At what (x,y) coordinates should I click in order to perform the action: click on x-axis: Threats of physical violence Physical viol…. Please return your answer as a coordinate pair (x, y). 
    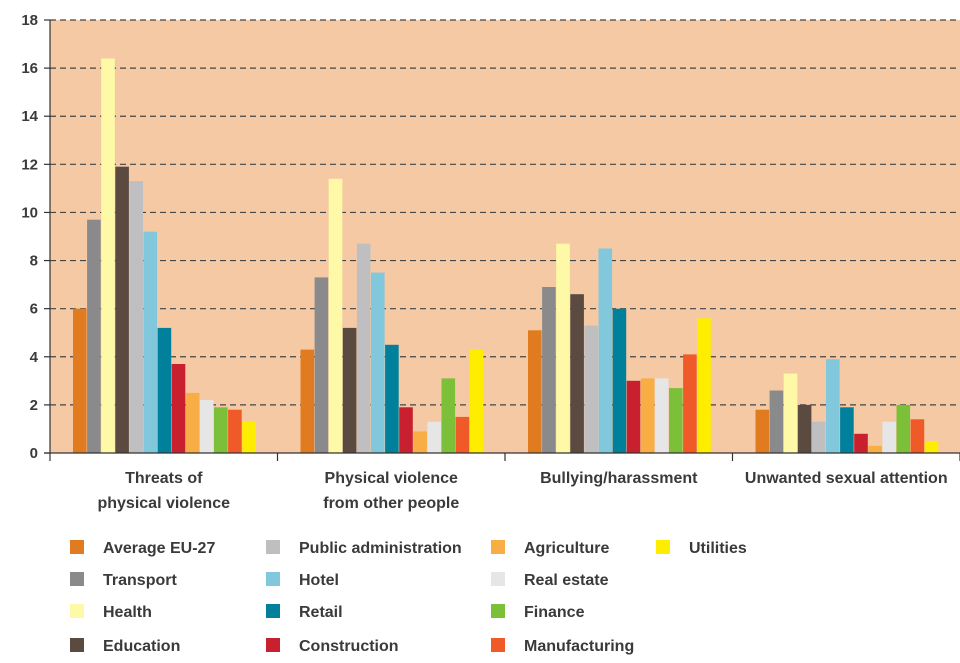
    Looking at the image, I should click on (502, 482).